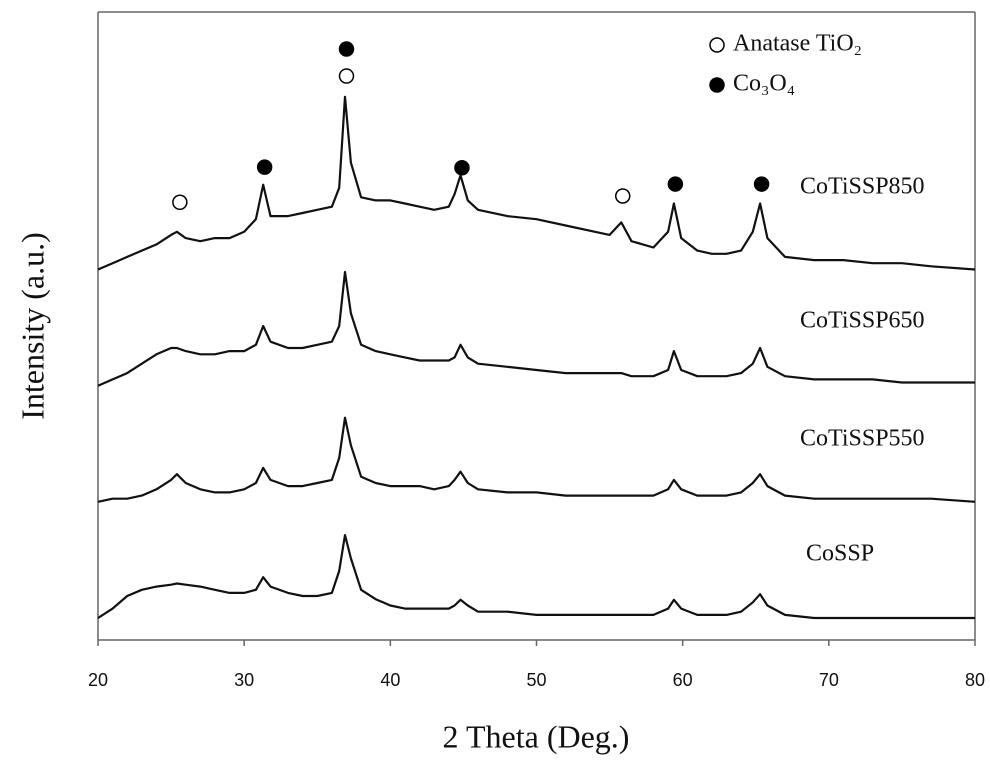  I want to click on x-tick-label: 80, so click(975, 680).